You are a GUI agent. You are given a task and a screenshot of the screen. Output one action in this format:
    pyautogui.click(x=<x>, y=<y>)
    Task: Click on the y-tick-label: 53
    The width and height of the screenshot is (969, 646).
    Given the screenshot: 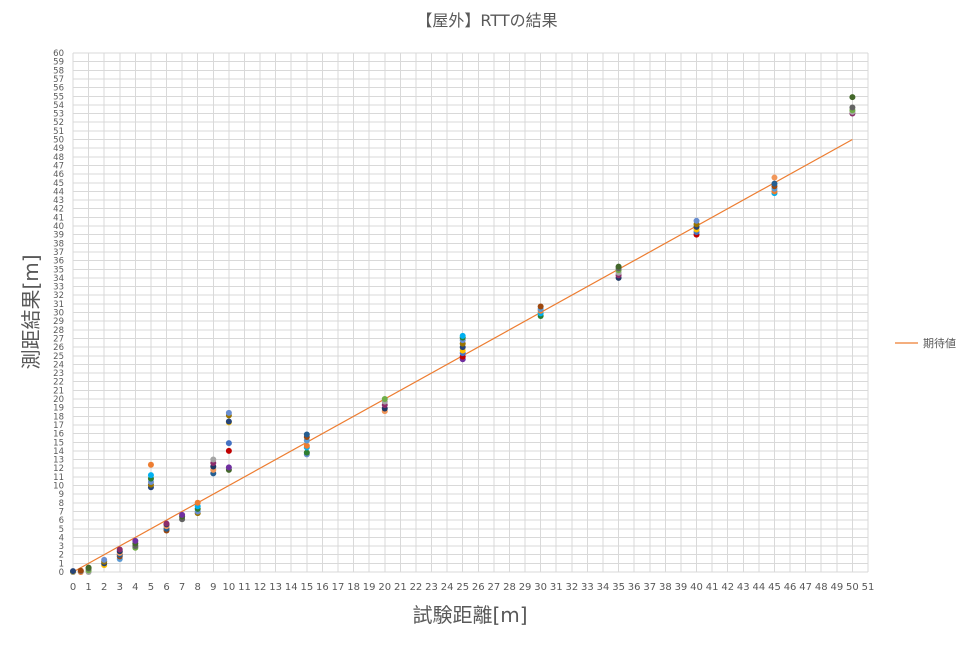 What is the action you would take?
    pyautogui.click(x=58, y=115)
    